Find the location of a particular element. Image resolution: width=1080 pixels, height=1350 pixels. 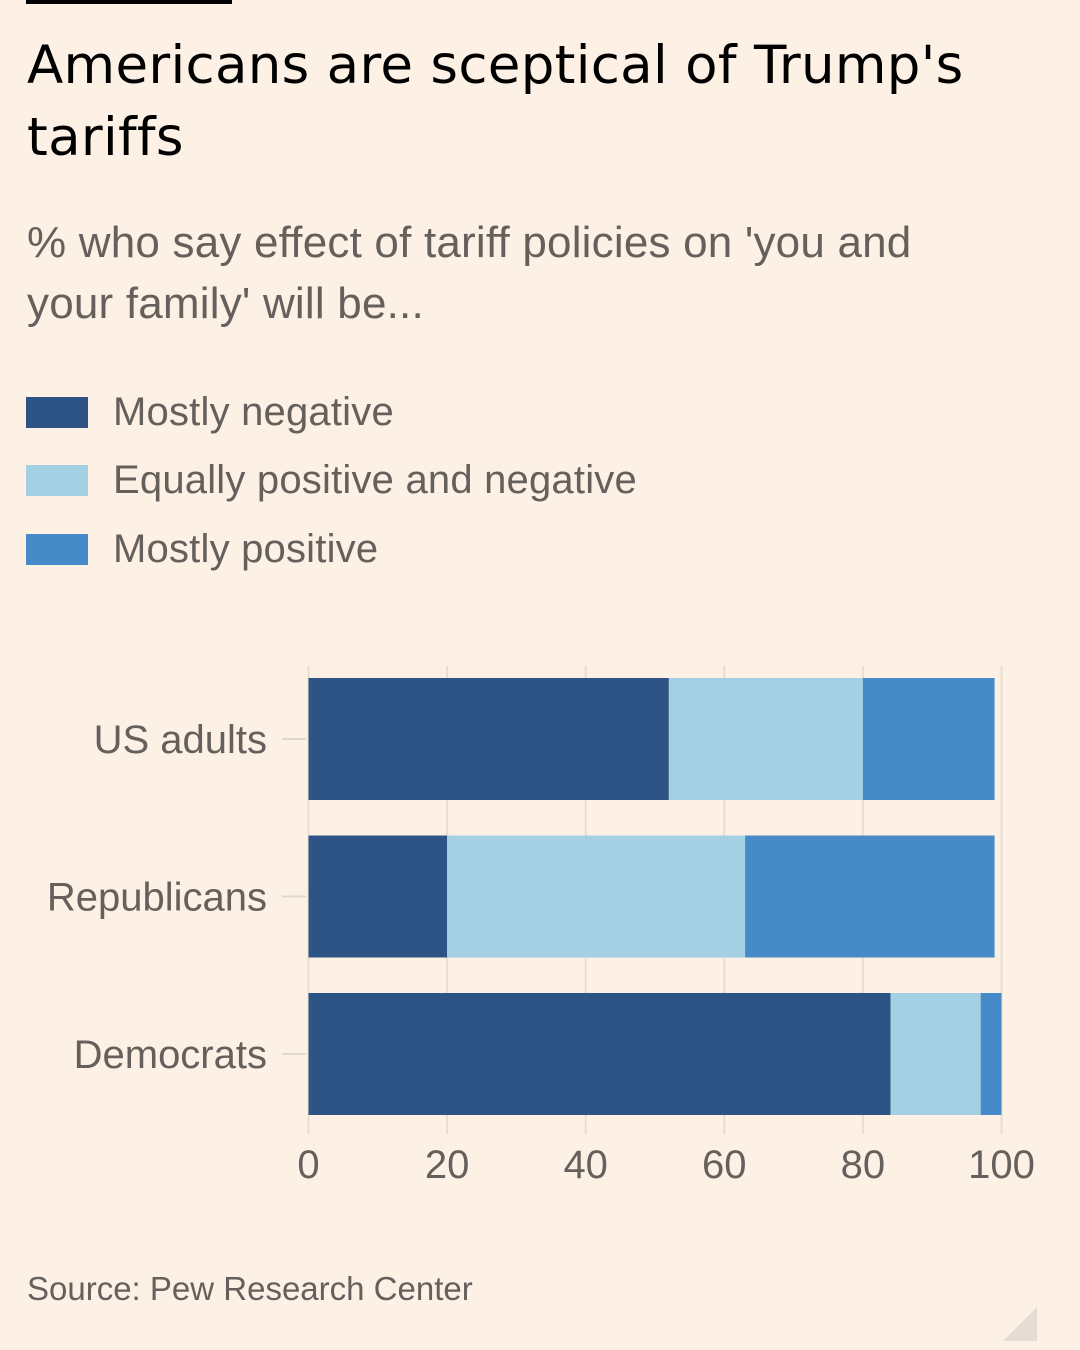

category-label: Republicans is located at coordinates (157, 898).